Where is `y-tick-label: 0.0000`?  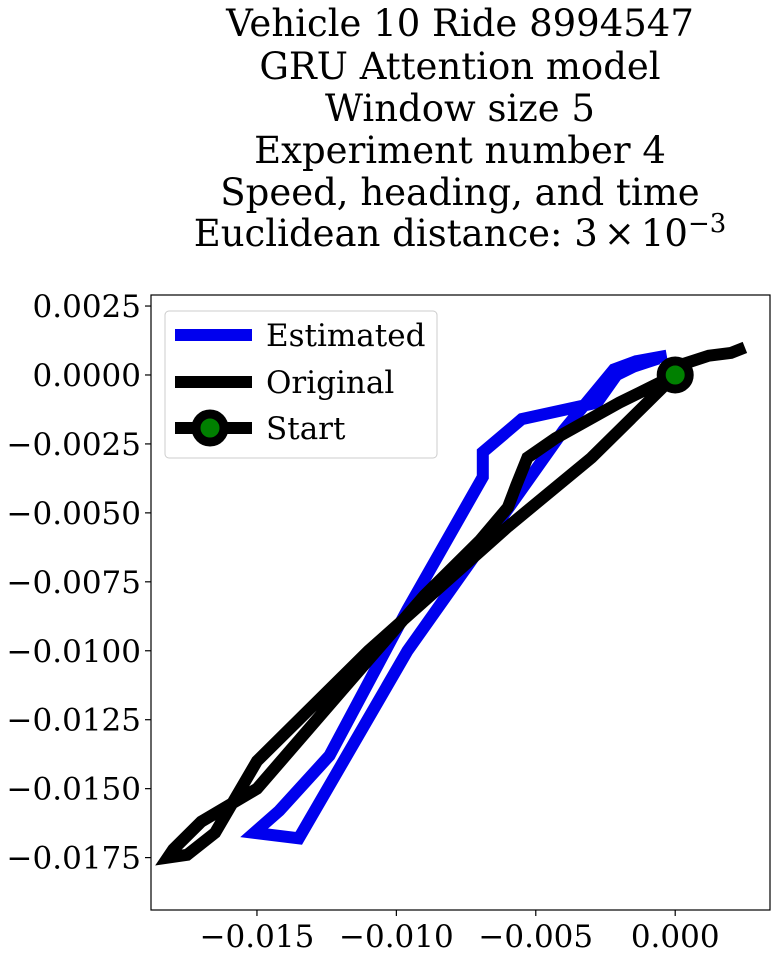 y-tick-label: 0.0000 is located at coordinates (87, 376).